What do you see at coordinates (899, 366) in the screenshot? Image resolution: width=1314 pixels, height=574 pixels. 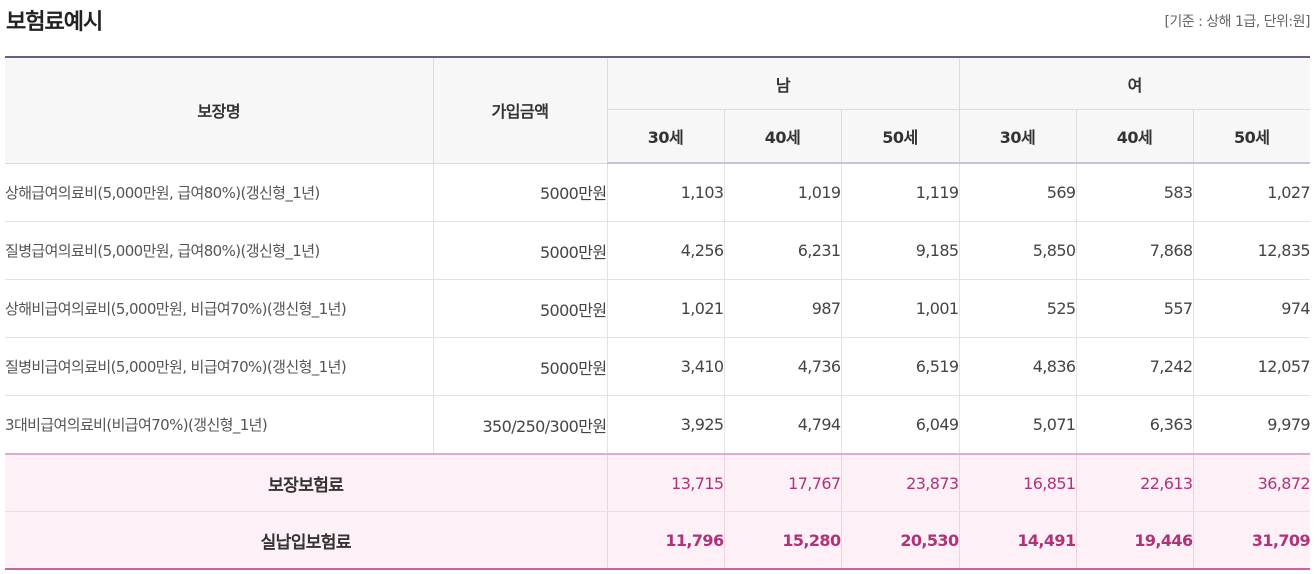 I see `premium-cell: 6,519` at bounding box center [899, 366].